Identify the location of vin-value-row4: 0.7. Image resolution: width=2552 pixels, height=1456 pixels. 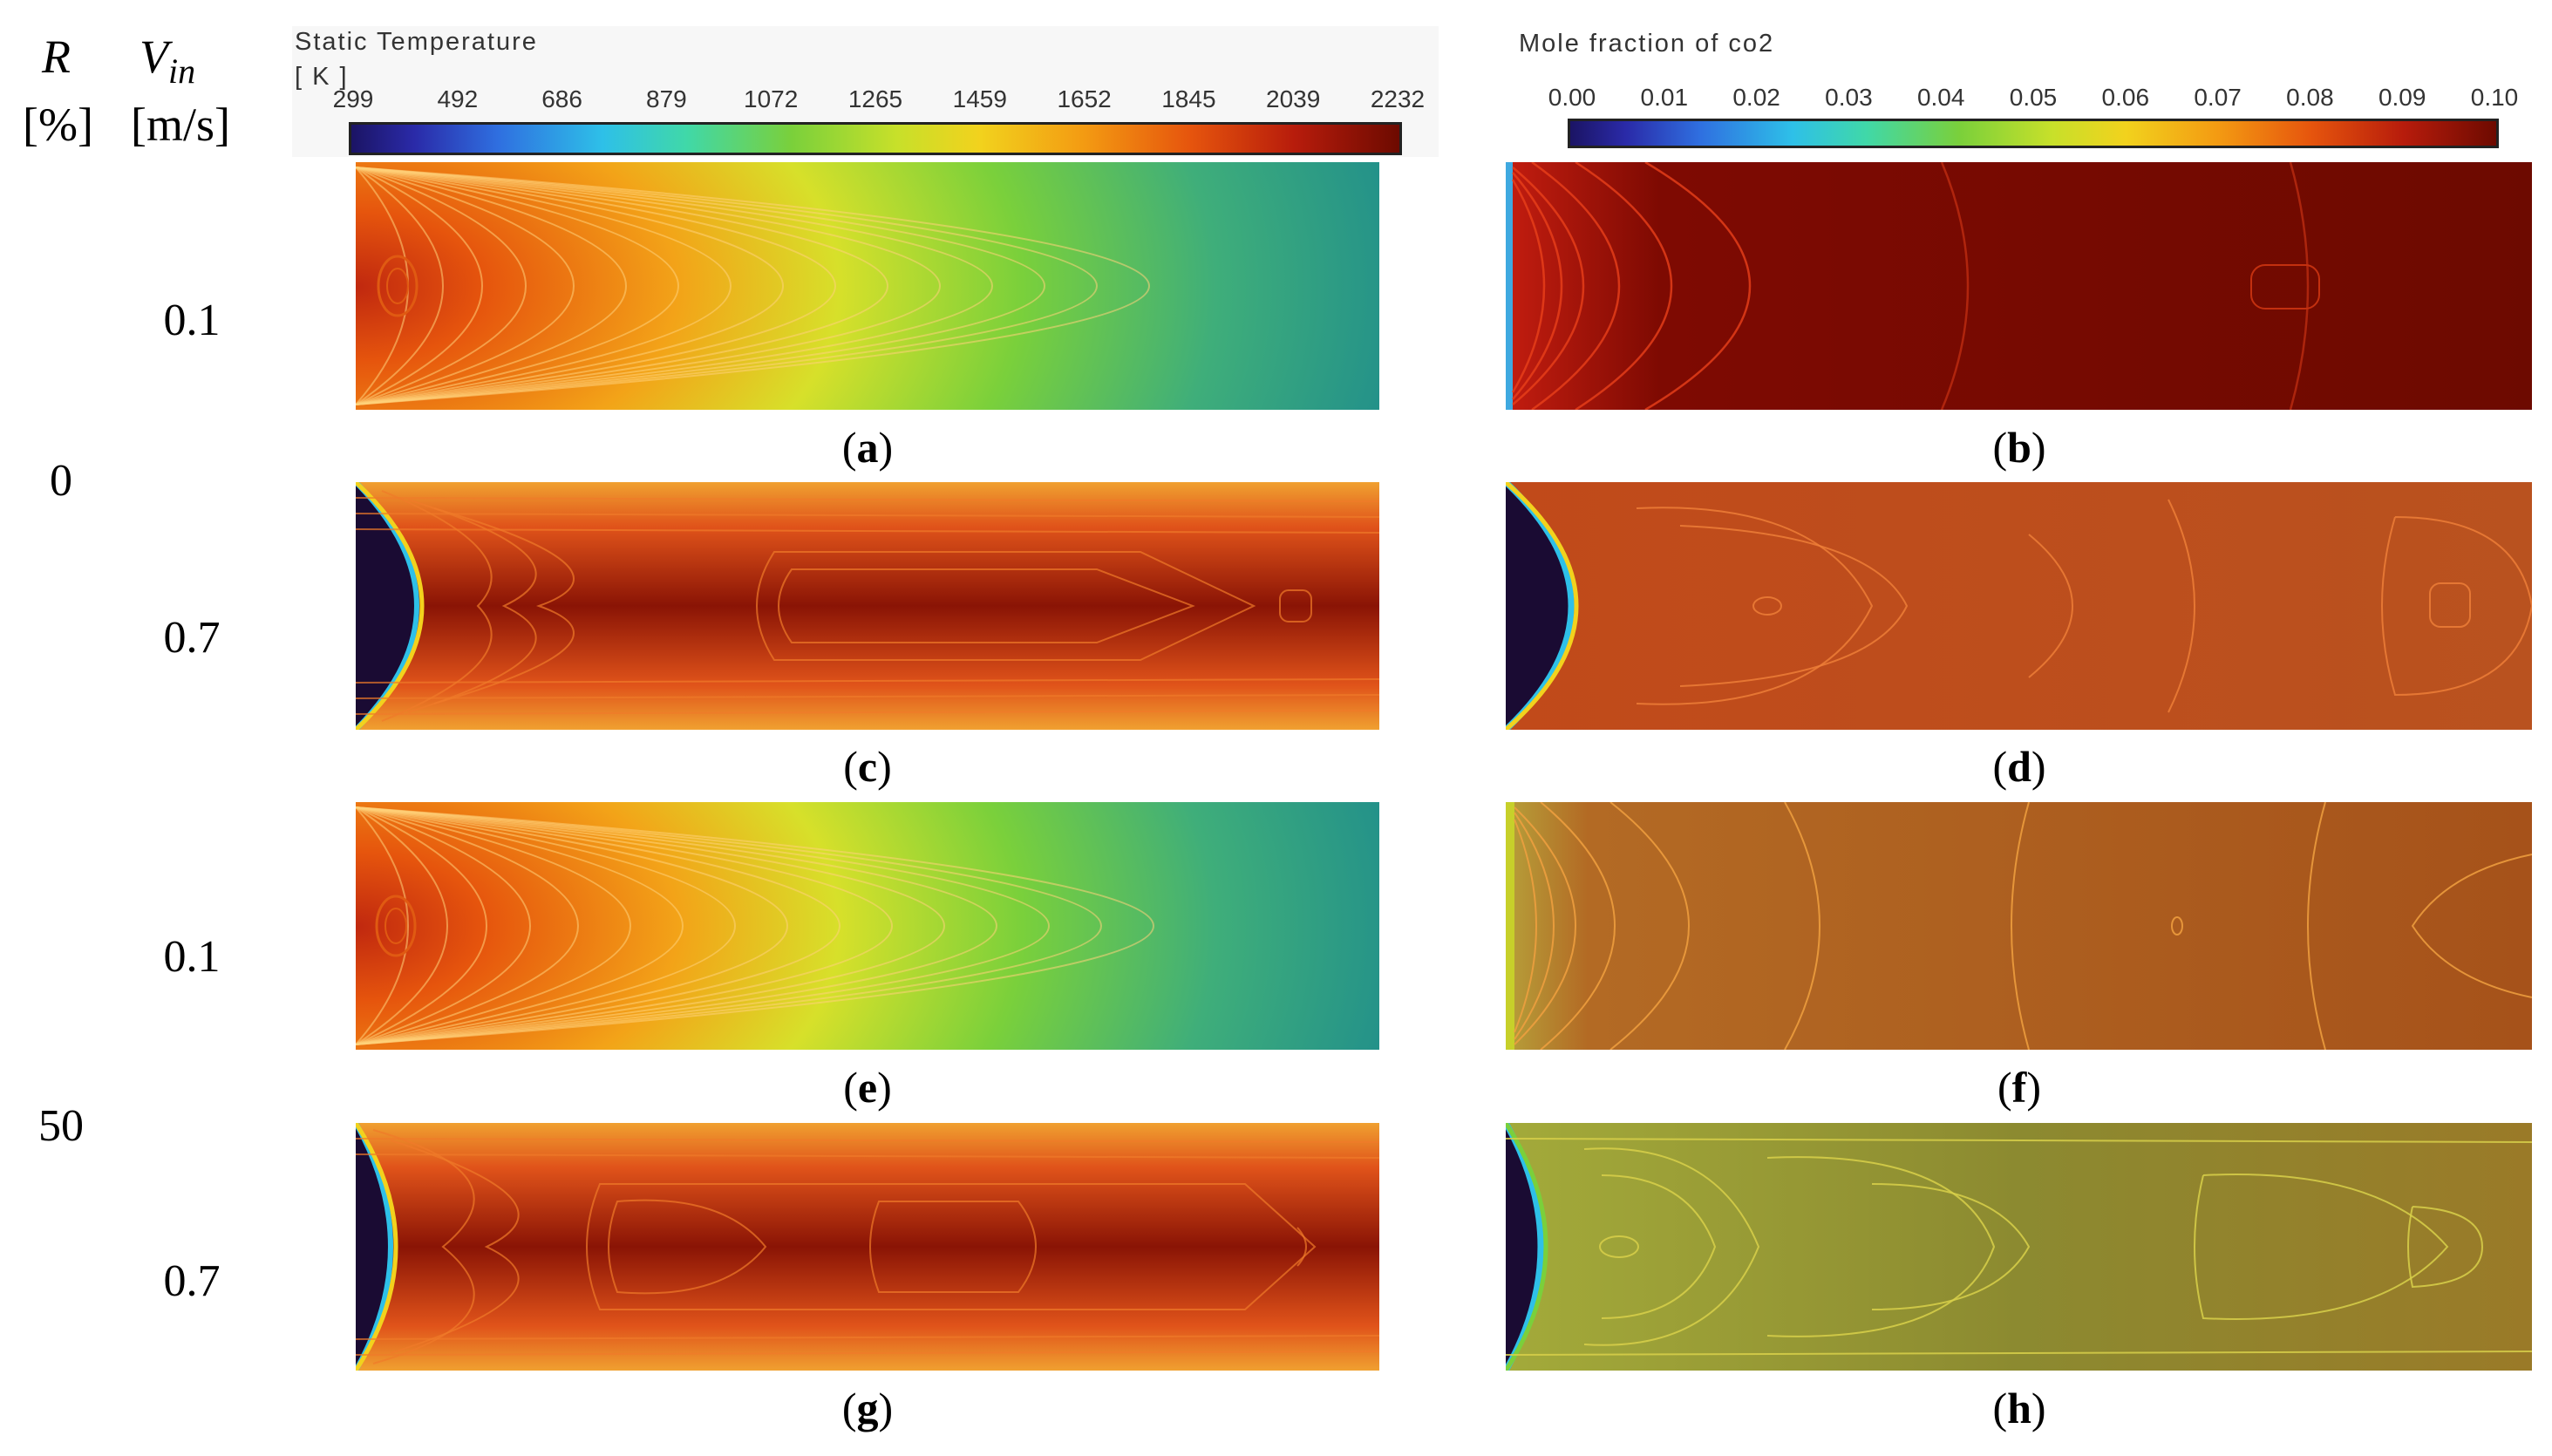
(192, 1281).